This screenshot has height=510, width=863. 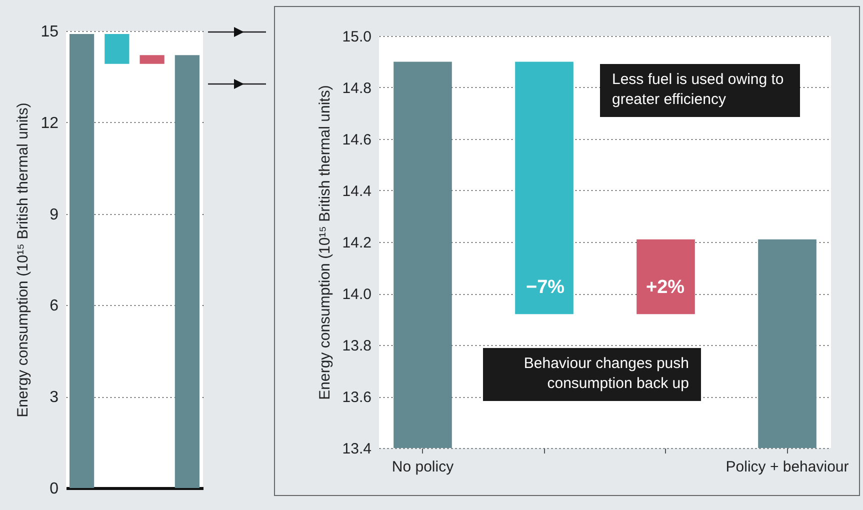 I want to click on x-tick-label: No policy, so click(x=423, y=467).